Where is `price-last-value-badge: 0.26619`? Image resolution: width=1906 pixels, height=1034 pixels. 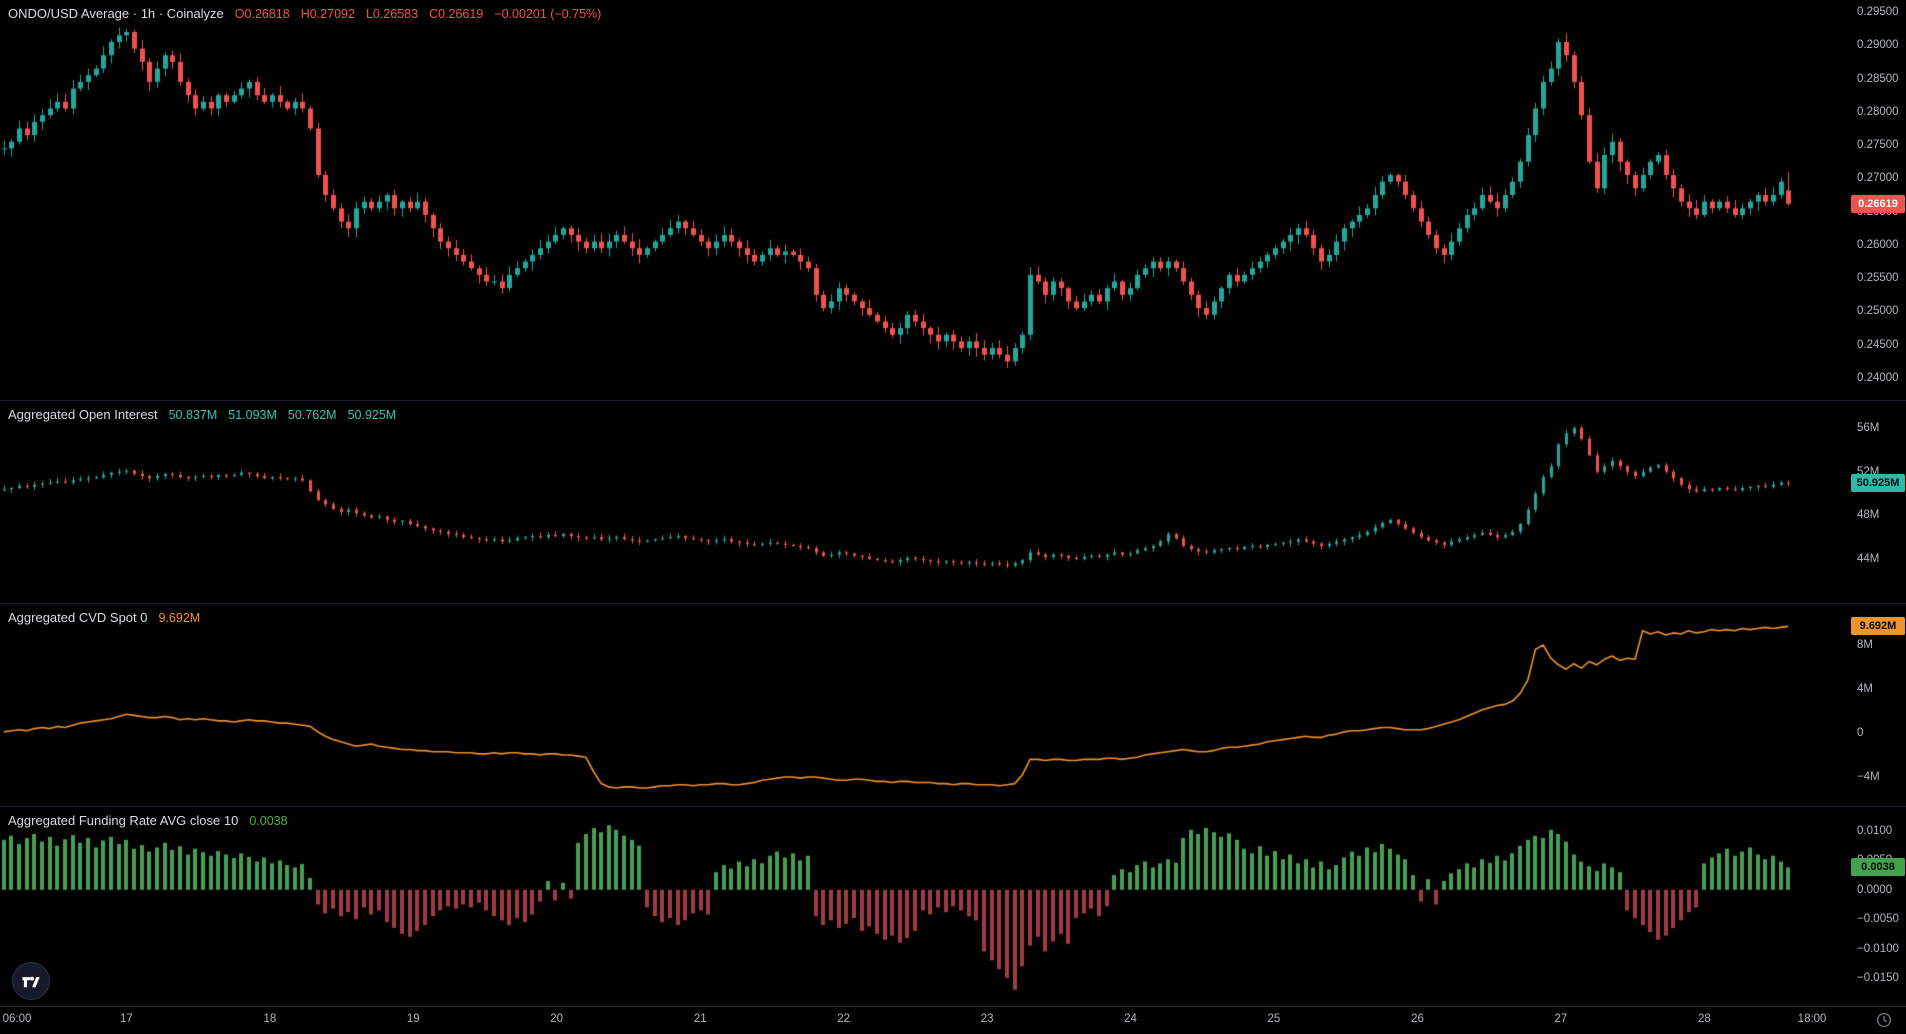
price-last-value-badge: 0.26619 is located at coordinates (1878, 203).